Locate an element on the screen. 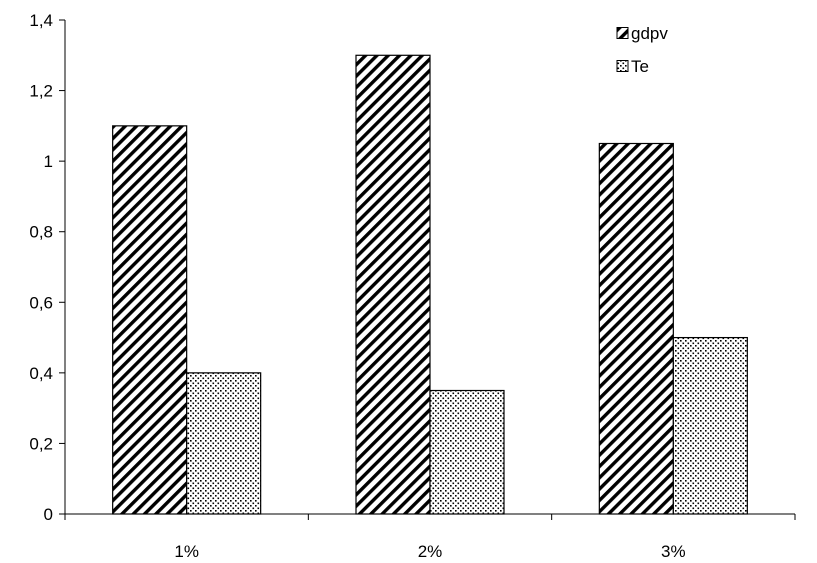 The image size is (817, 563). legend-label-Te: Te is located at coordinates (640, 66).